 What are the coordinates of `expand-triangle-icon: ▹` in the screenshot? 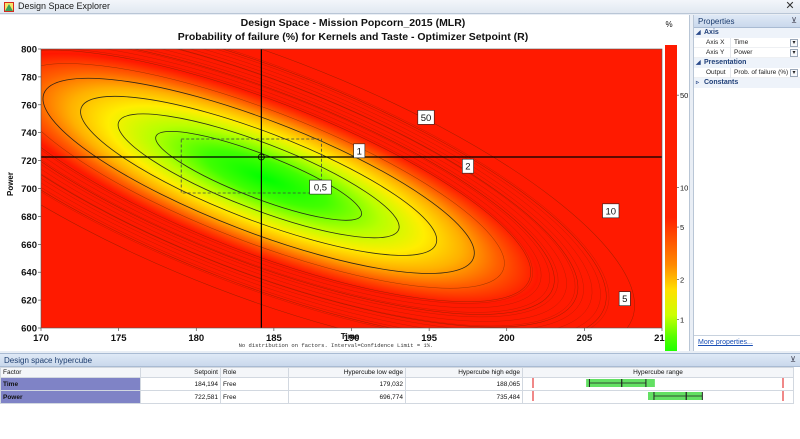 It's located at (698, 83).